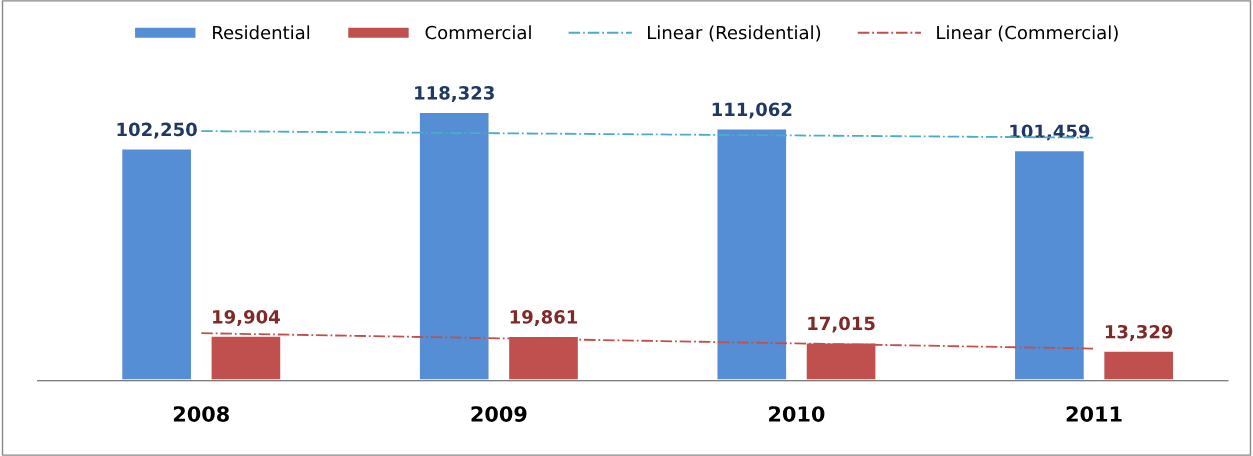  Describe the element at coordinates (841, 324) in the screenshot. I see `data-label: 17,015` at that location.